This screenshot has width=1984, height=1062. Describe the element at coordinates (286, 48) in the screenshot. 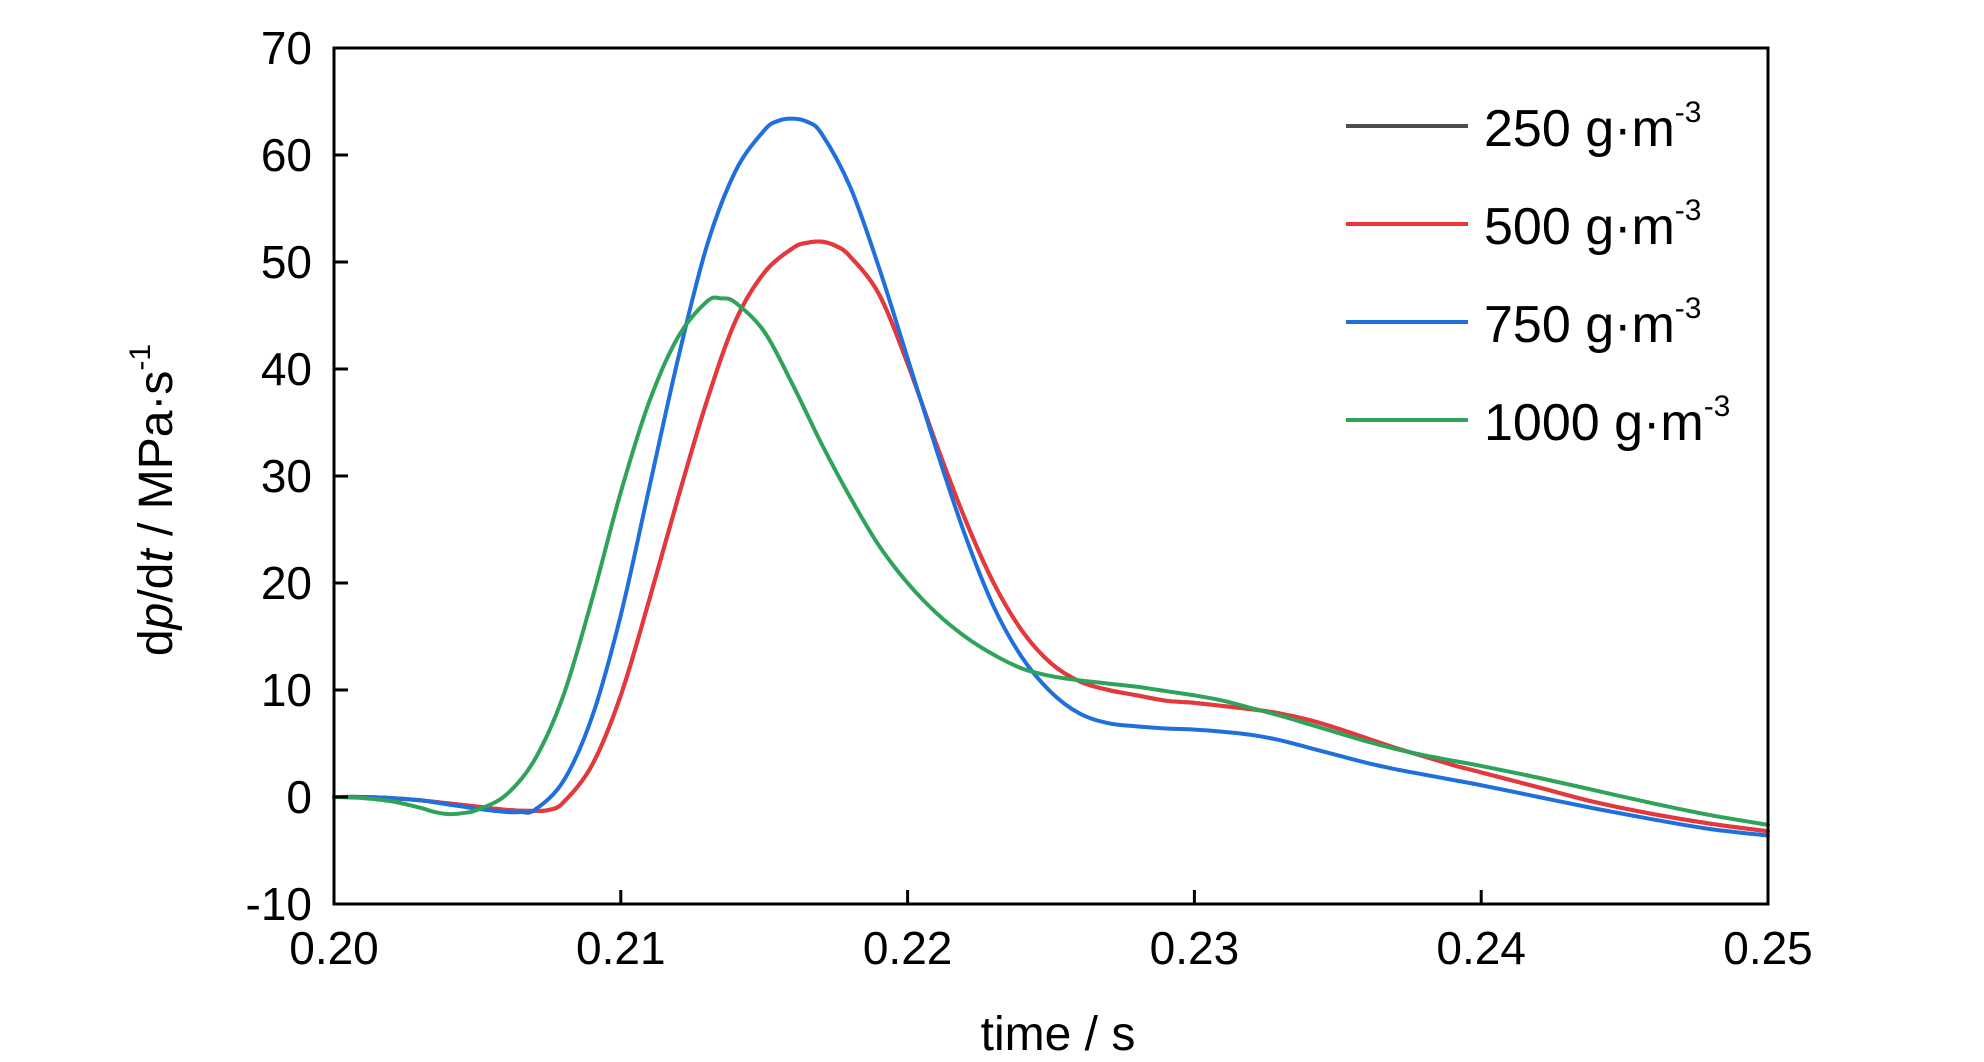

I see `y-tick-label: 70` at that location.